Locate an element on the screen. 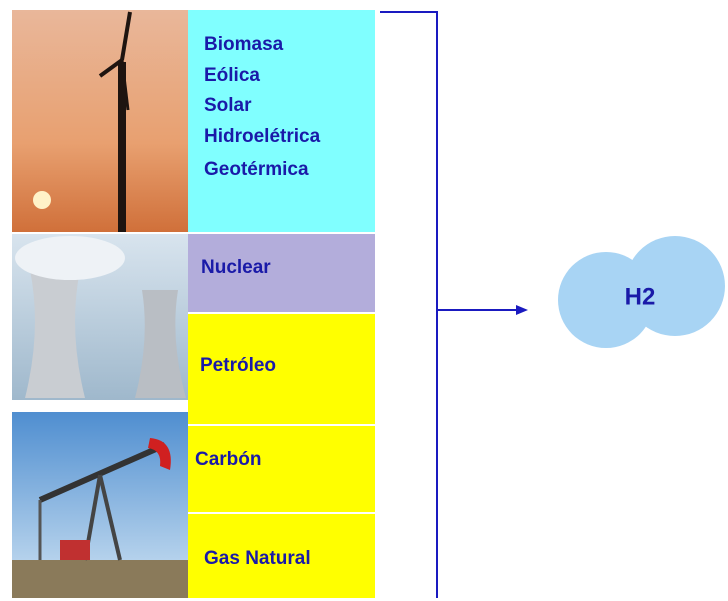 Image resolution: width=728 pixels, height=601 pixels. gas-box is located at coordinates (281, 556).